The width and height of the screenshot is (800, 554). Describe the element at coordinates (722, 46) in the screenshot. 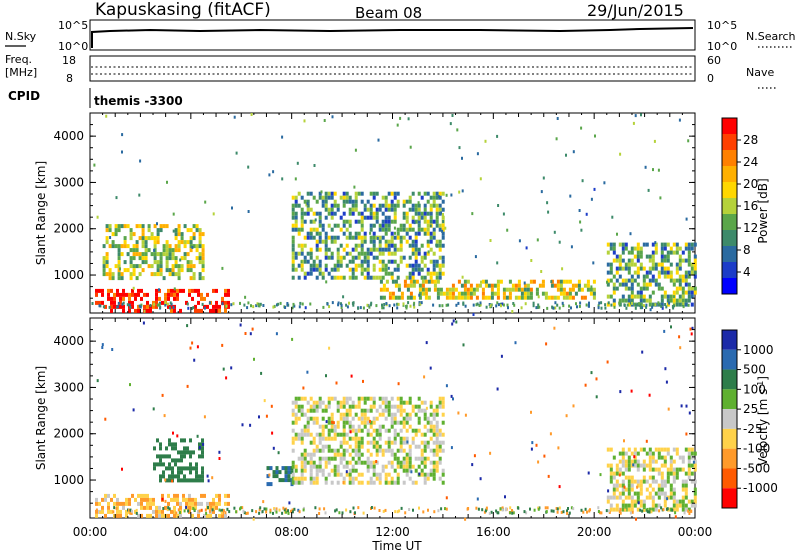

I see `nsearch-tick-bottom: 10^0` at that location.